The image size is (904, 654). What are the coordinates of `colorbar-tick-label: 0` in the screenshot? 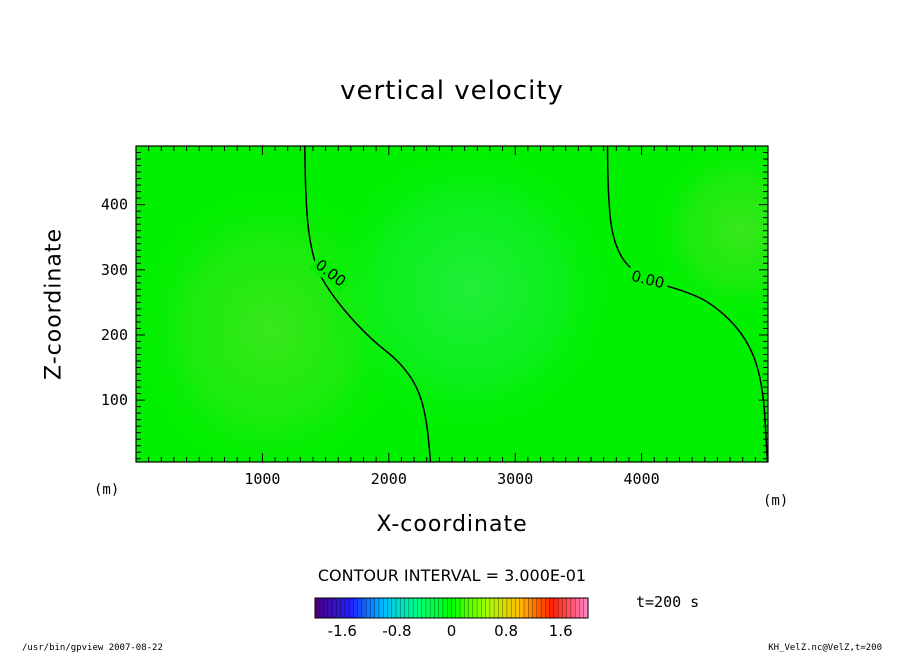 It's located at (452, 631).